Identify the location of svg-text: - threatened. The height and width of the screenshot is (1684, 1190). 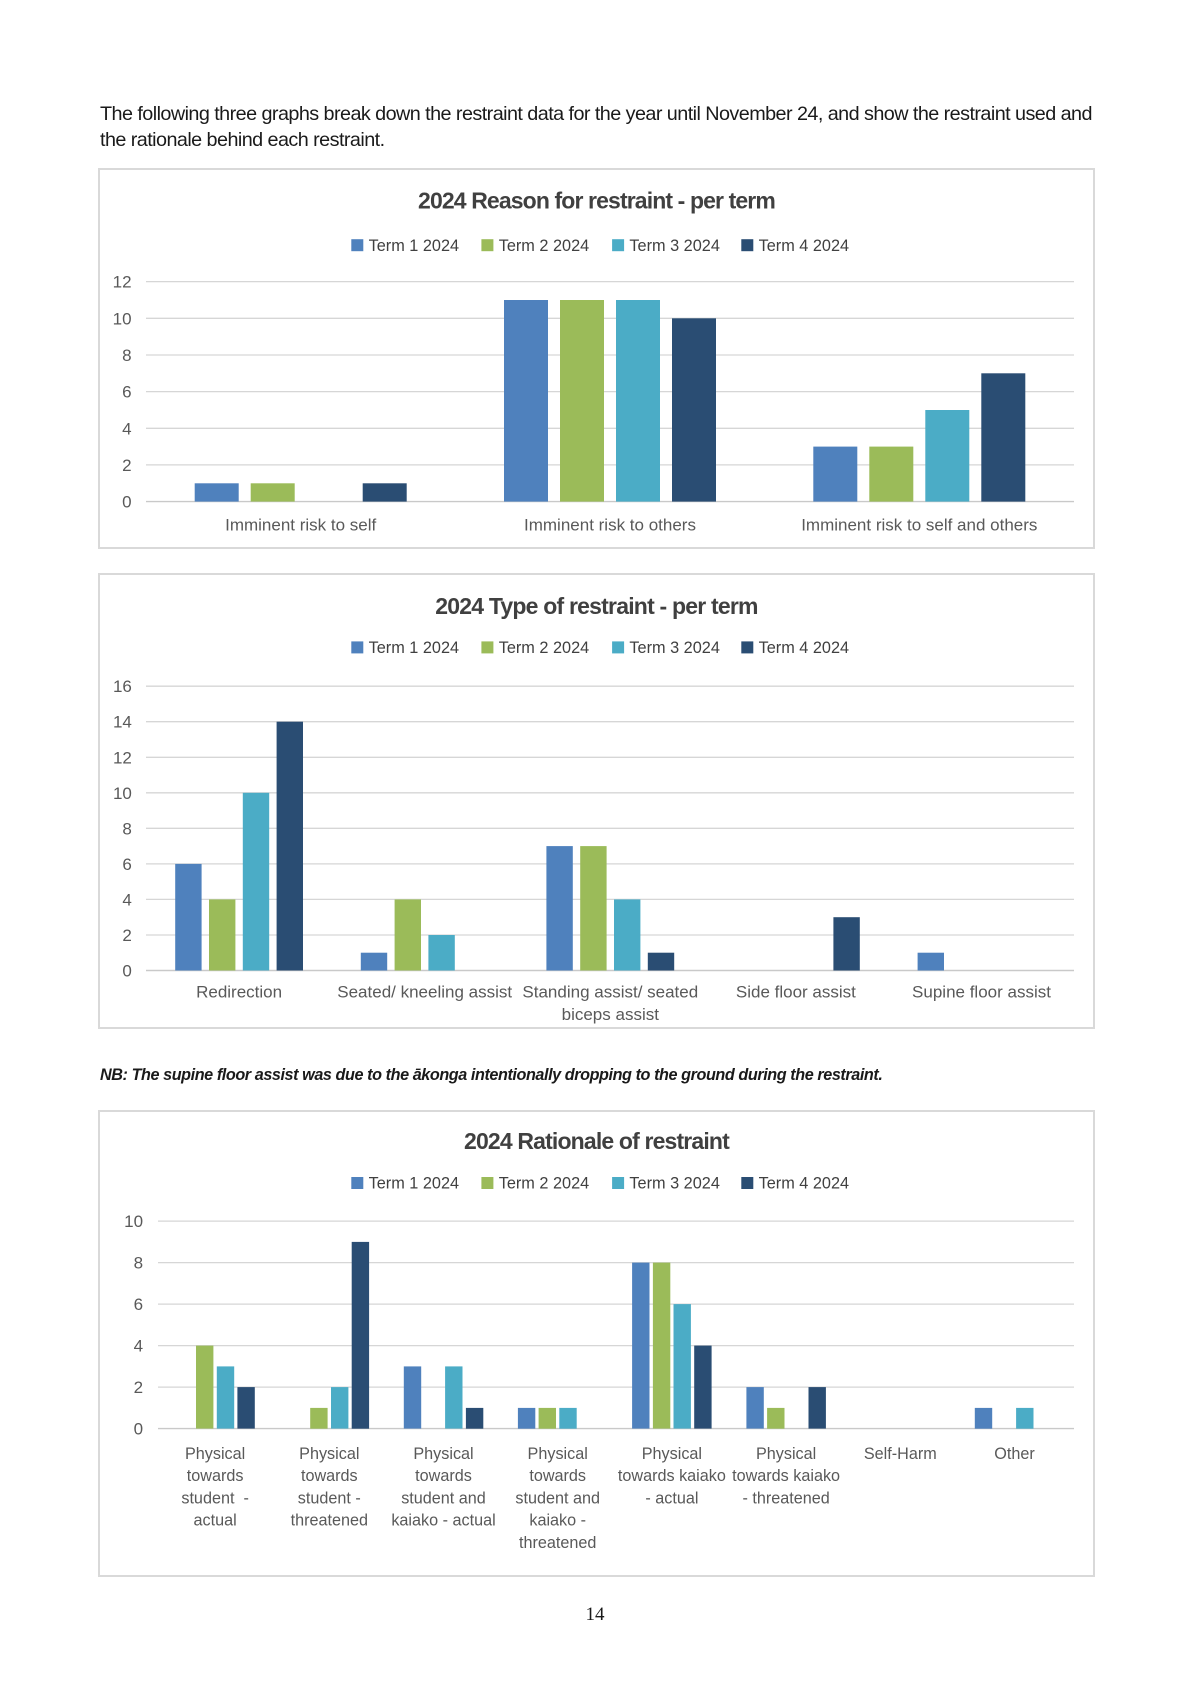
(785, 1498).